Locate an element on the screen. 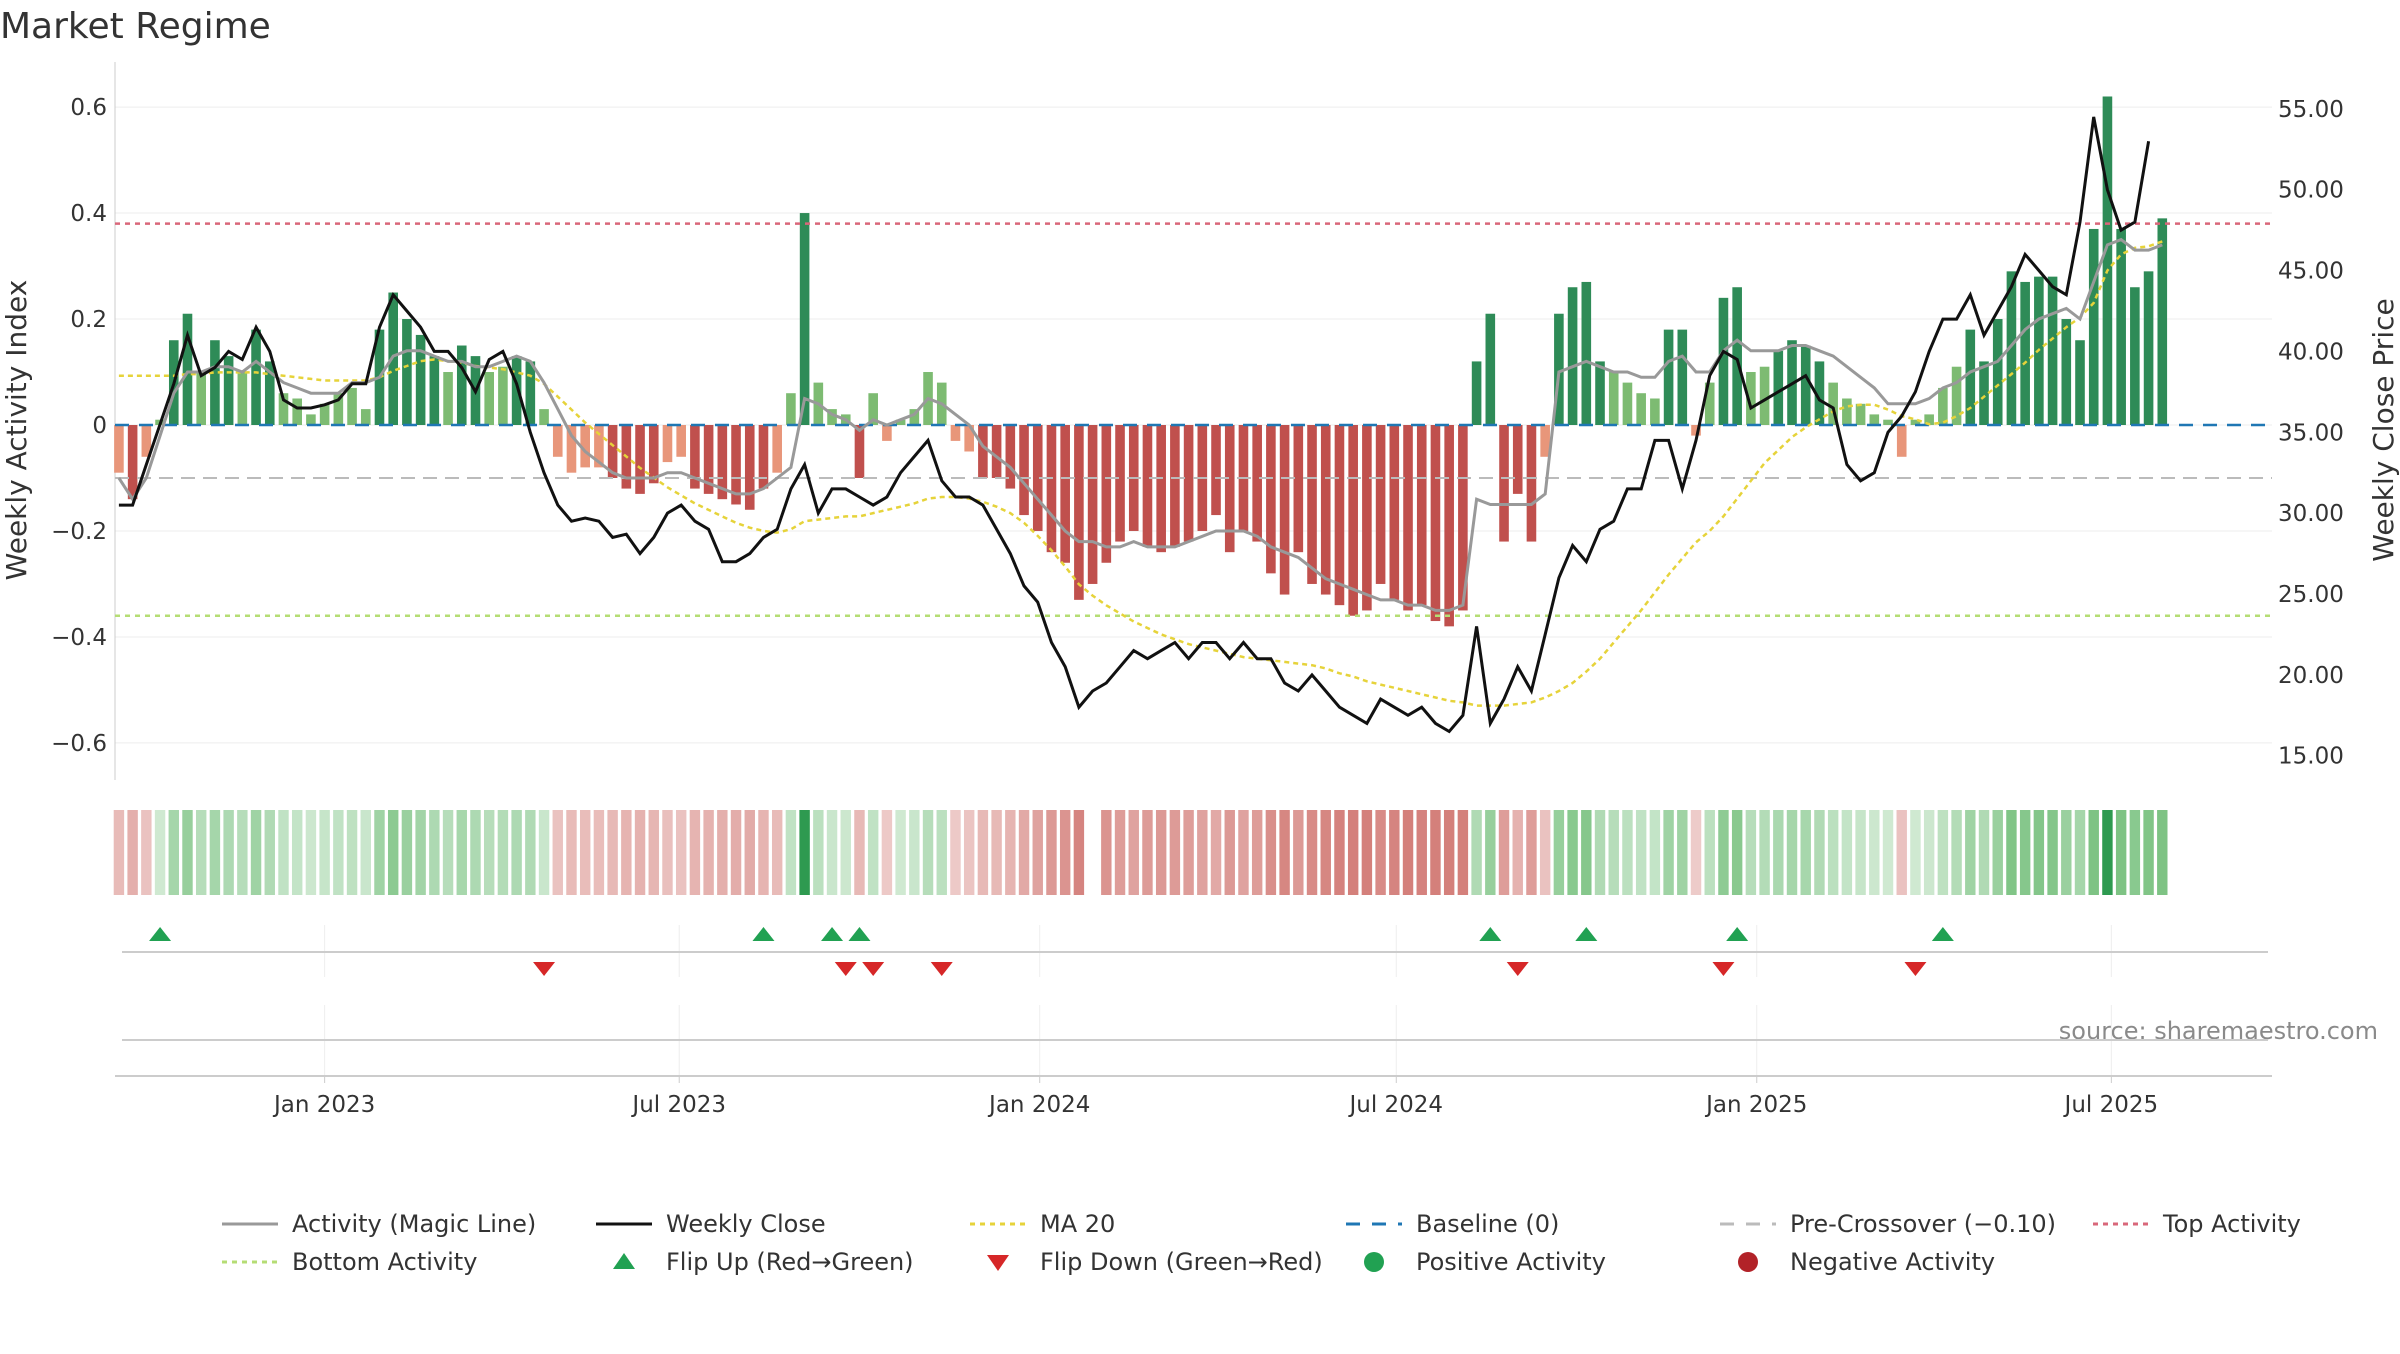  legend-item: Pre-Crossover (−0.10) is located at coordinates (1888, 1224).